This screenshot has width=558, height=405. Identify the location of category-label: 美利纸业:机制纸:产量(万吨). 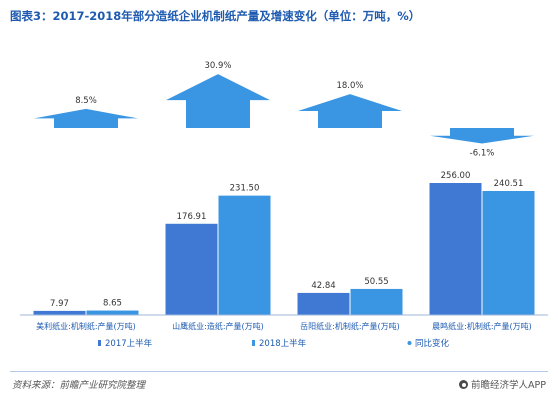
(86, 326).